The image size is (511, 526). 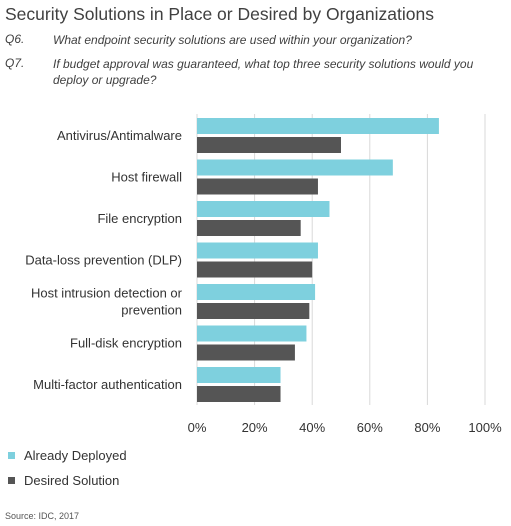 What do you see at coordinates (119, 135) in the screenshot?
I see `category-label: Antivirus/Antimalware` at bounding box center [119, 135].